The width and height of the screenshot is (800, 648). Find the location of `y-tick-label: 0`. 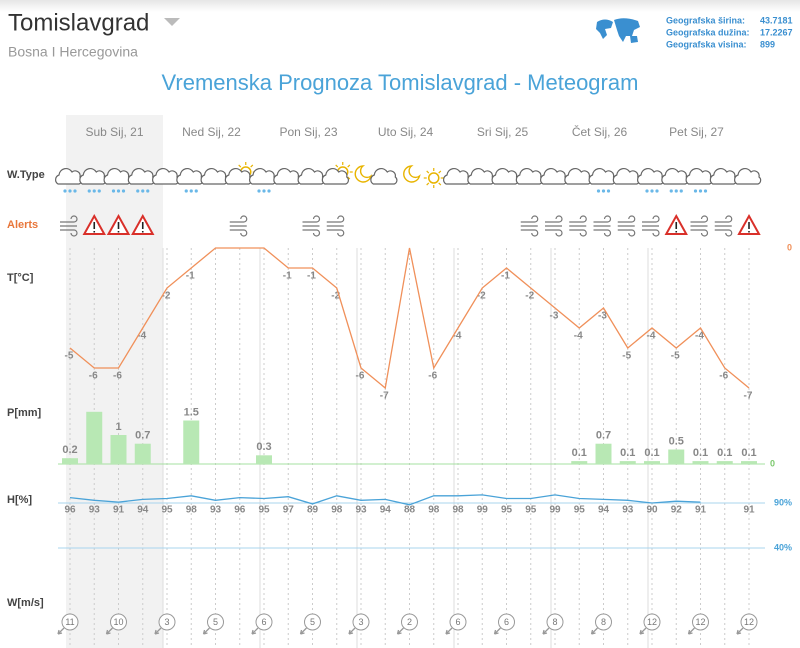

y-tick-label: 0 is located at coordinates (789, 247).